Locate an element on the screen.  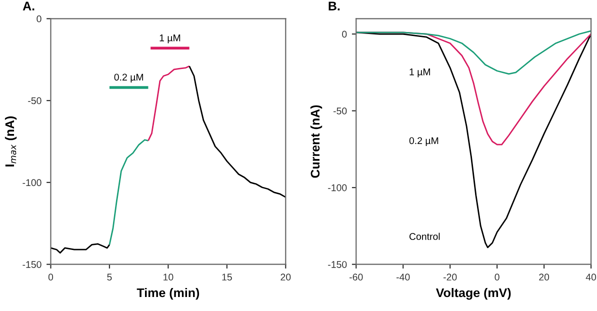
x-tick-label: 40 is located at coordinates (591, 277).